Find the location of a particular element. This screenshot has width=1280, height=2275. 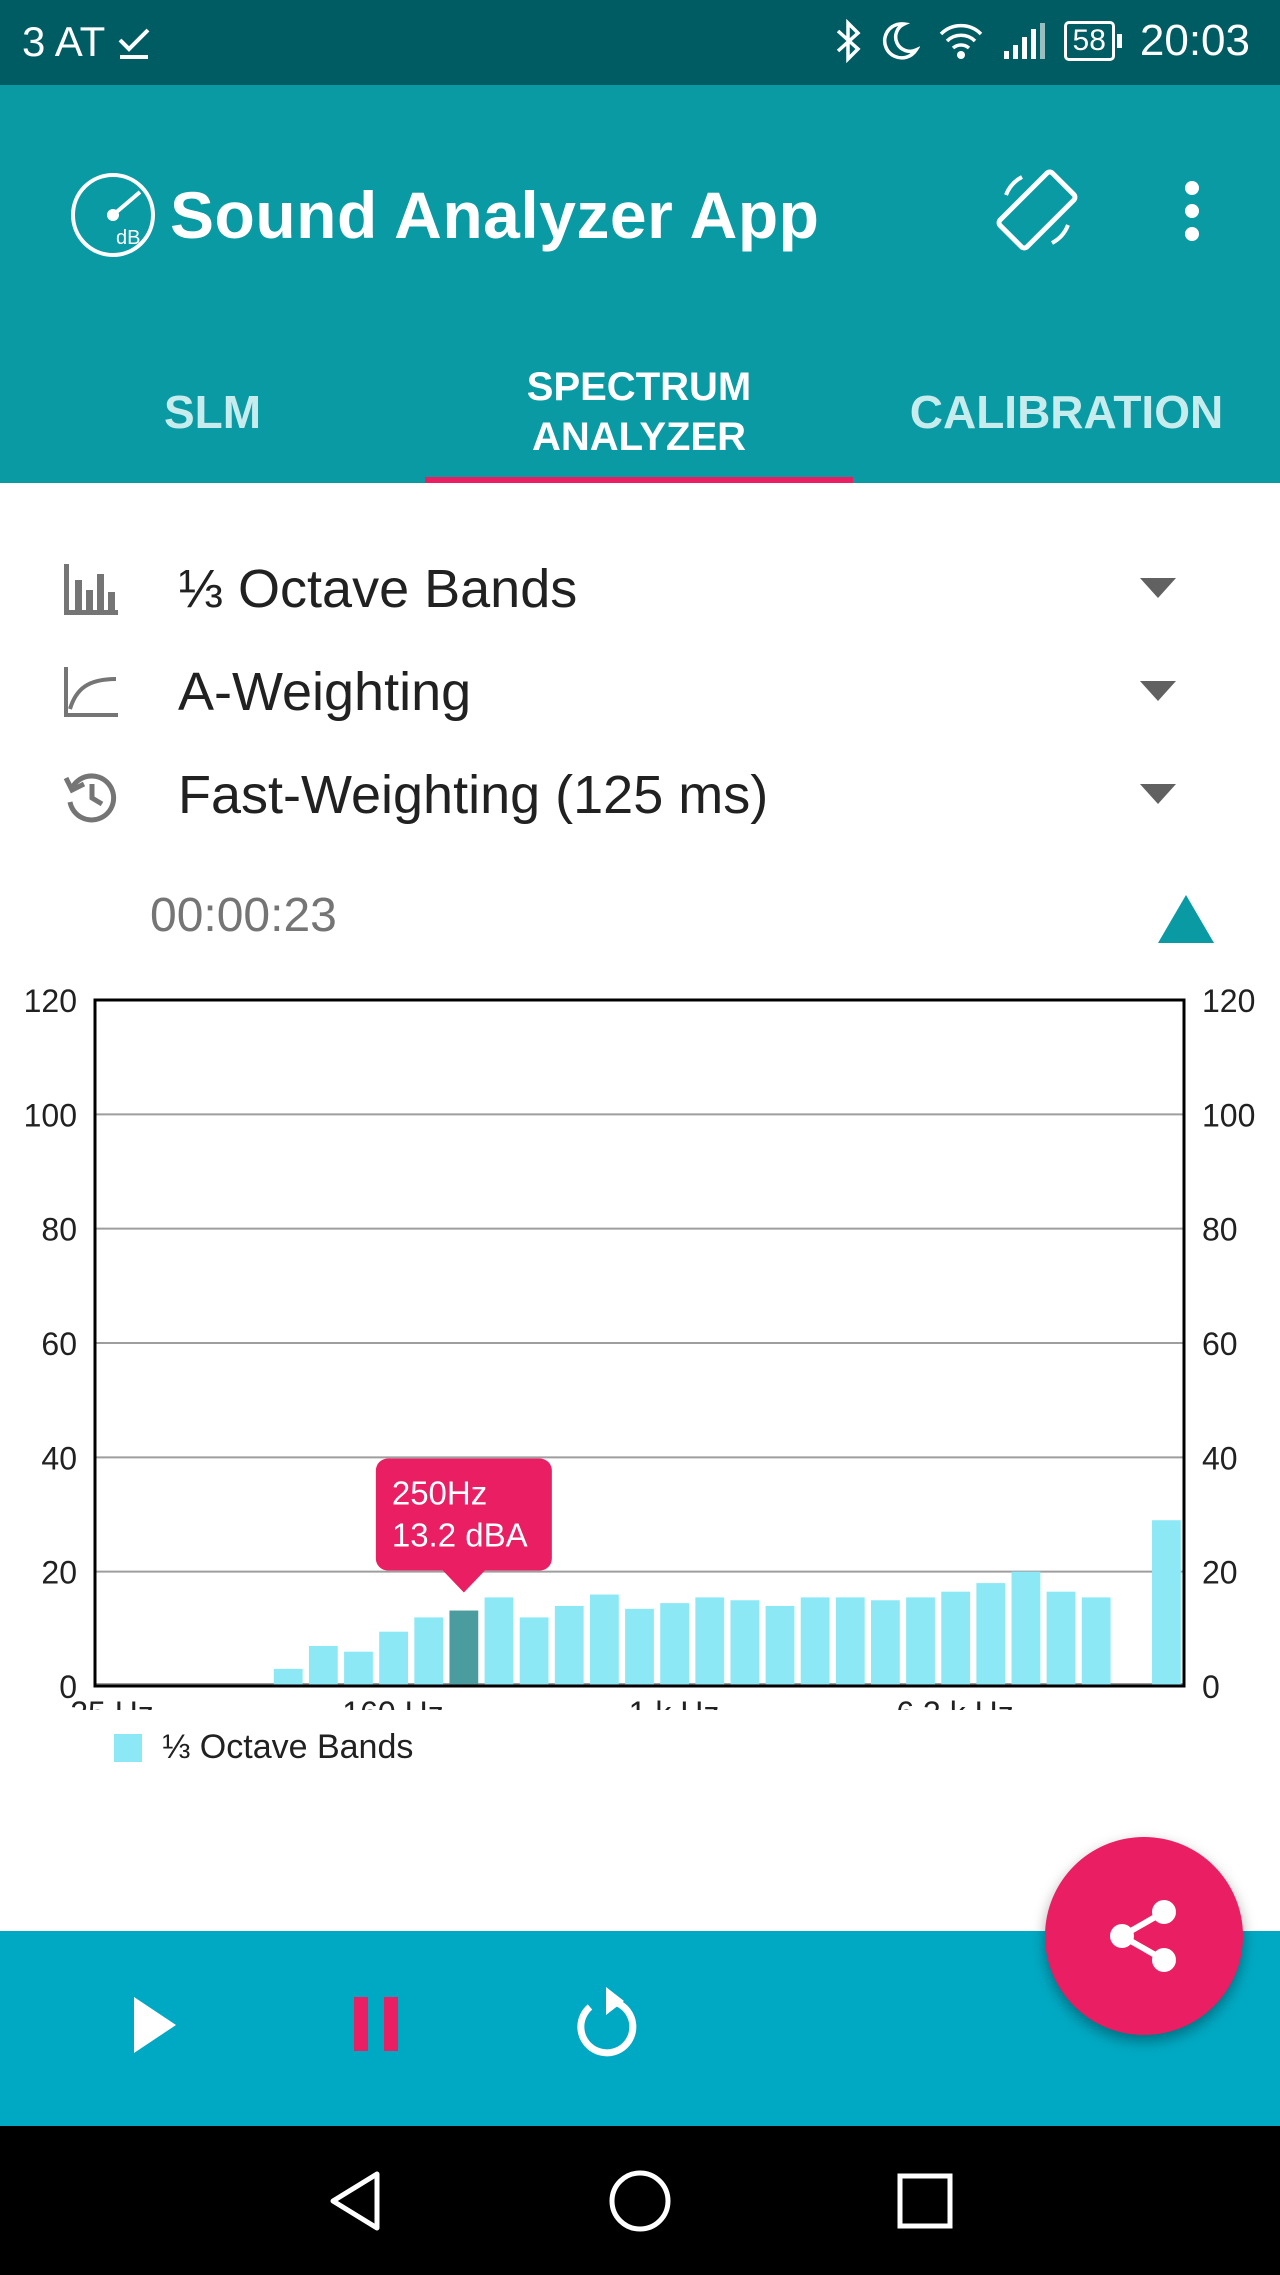

nav-recents-button is located at coordinates (925, 2200).